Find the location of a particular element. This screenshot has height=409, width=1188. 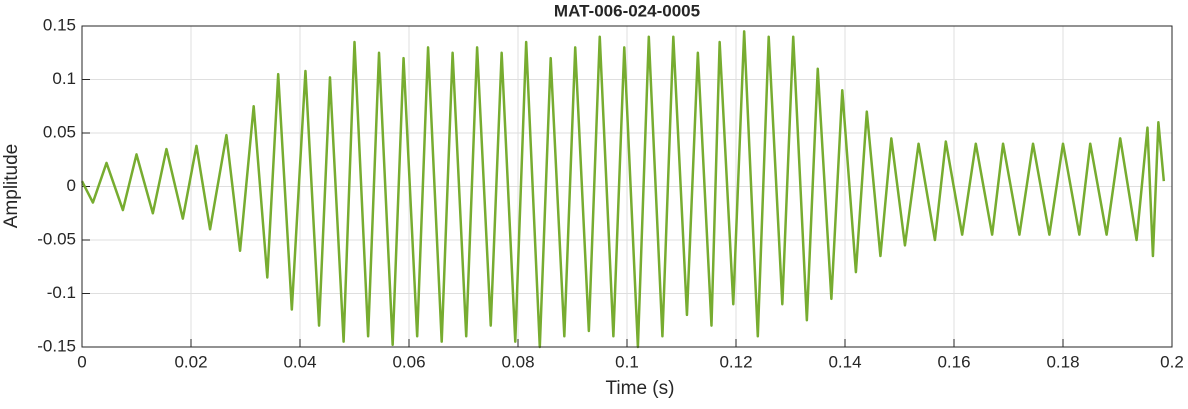

x-tick-label: 0.04 is located at coordinates (299, 361).